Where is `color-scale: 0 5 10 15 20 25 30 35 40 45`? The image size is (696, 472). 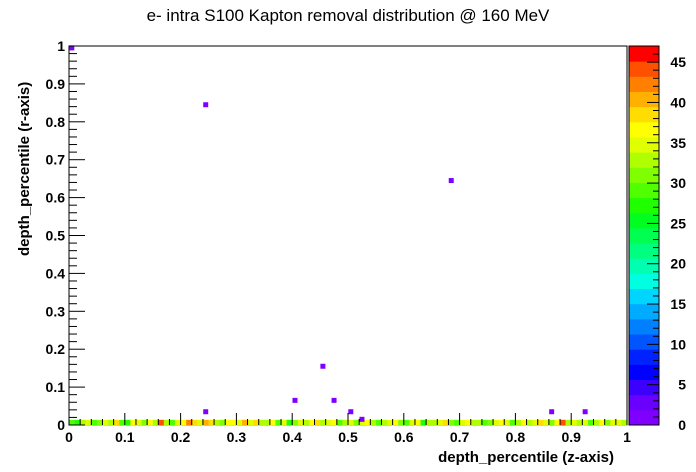
color-scale: 0 5 10 15 20 25 30 35 40 45 is located at coordinates (657, 239).